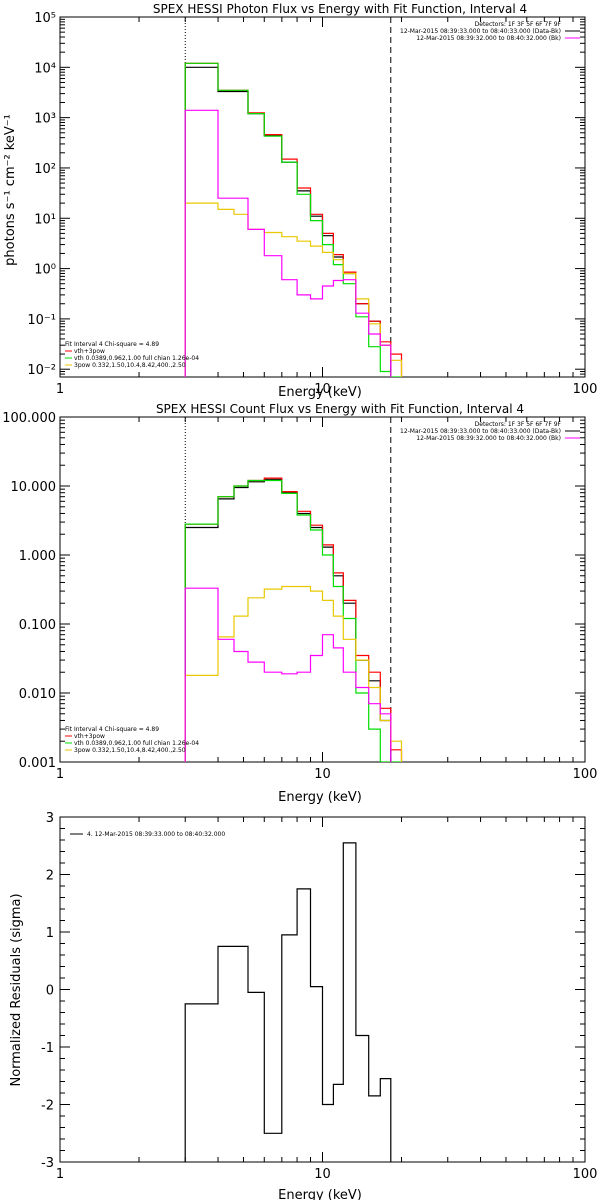 The image size is (600, 1200). I want to click on y-tick-label: -2, so click(47, 1106).